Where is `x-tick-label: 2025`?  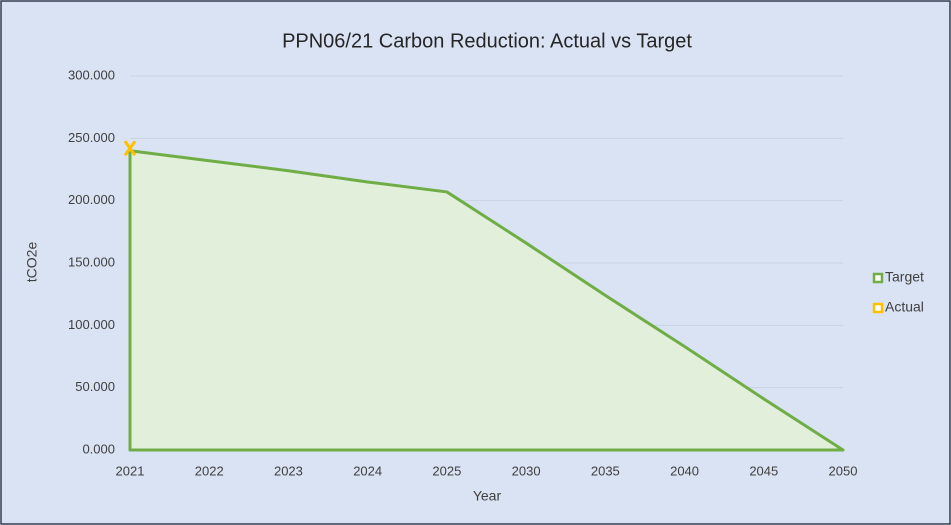 x-tick-label: 2025 is located at coordinates (446, 470).